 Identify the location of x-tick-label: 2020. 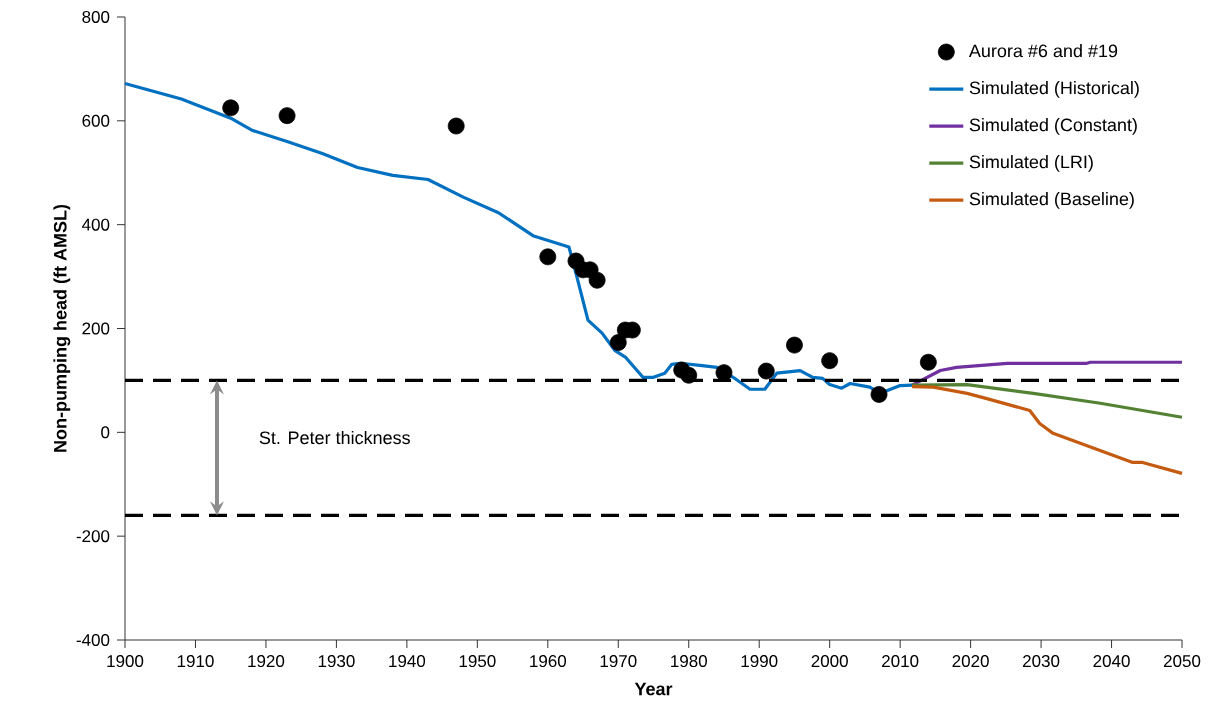
(970, 661).